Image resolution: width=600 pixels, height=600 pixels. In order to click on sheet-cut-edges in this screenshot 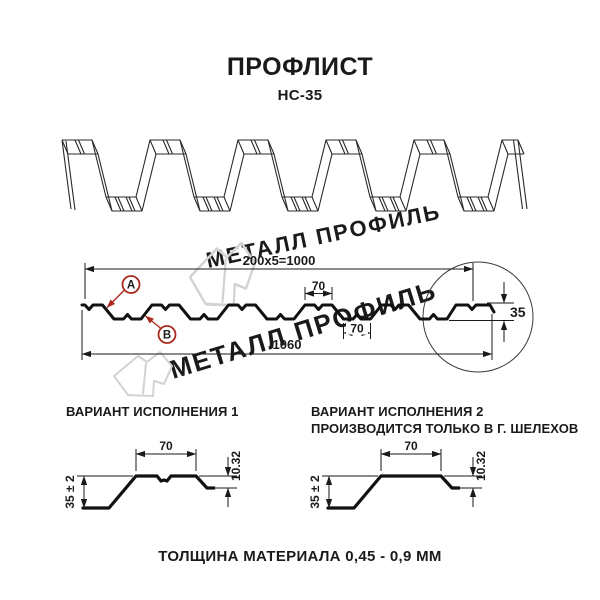, I will do `click(294, 175)`.